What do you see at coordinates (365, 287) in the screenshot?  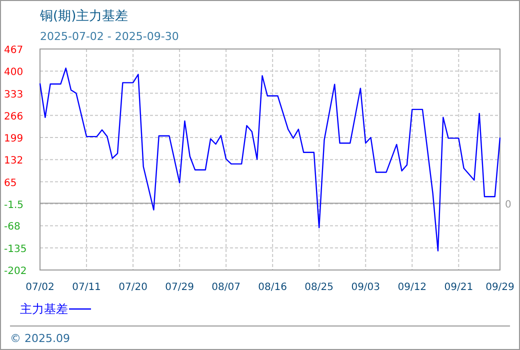 I see `x-tick-label: 09/03` at bounding box center [365, 287].